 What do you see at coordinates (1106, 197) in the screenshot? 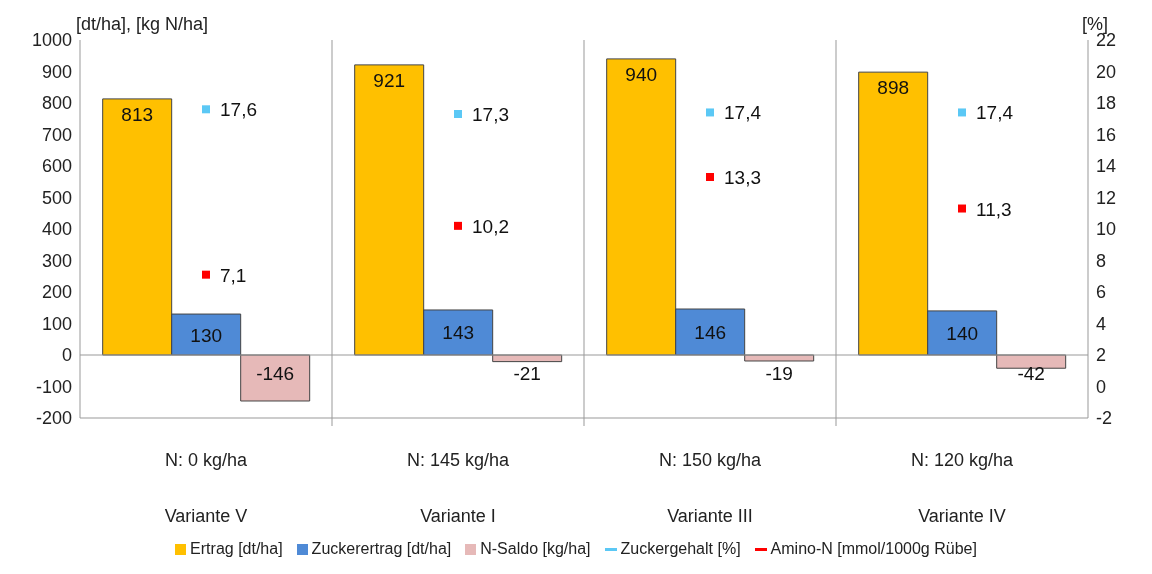
I see `y2-tick-label: 12` at bounding box center [1106, 197].